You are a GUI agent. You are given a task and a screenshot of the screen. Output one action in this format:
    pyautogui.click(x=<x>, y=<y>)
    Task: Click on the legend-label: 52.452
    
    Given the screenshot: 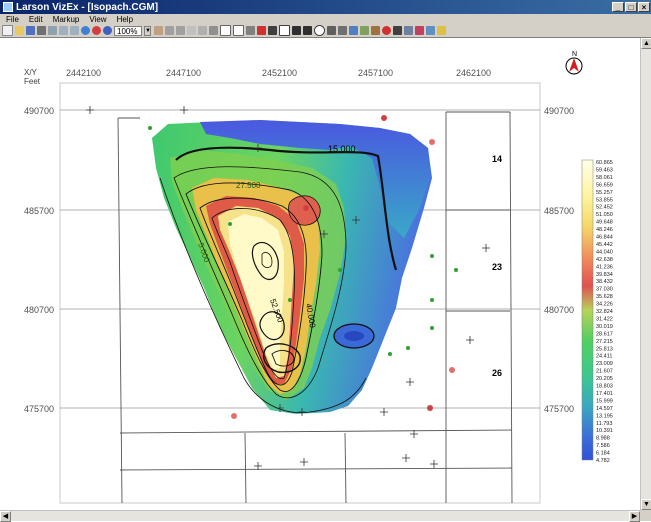 What is the action you would take?
    pyautogui.click(x=604, y=208)
    